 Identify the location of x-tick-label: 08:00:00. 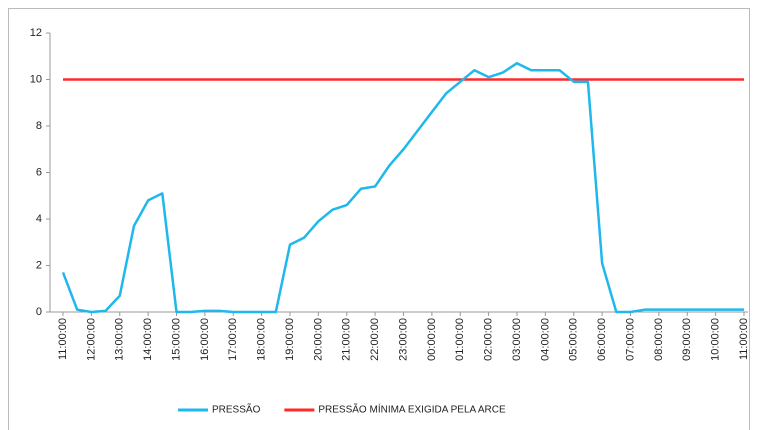
(659, 339).